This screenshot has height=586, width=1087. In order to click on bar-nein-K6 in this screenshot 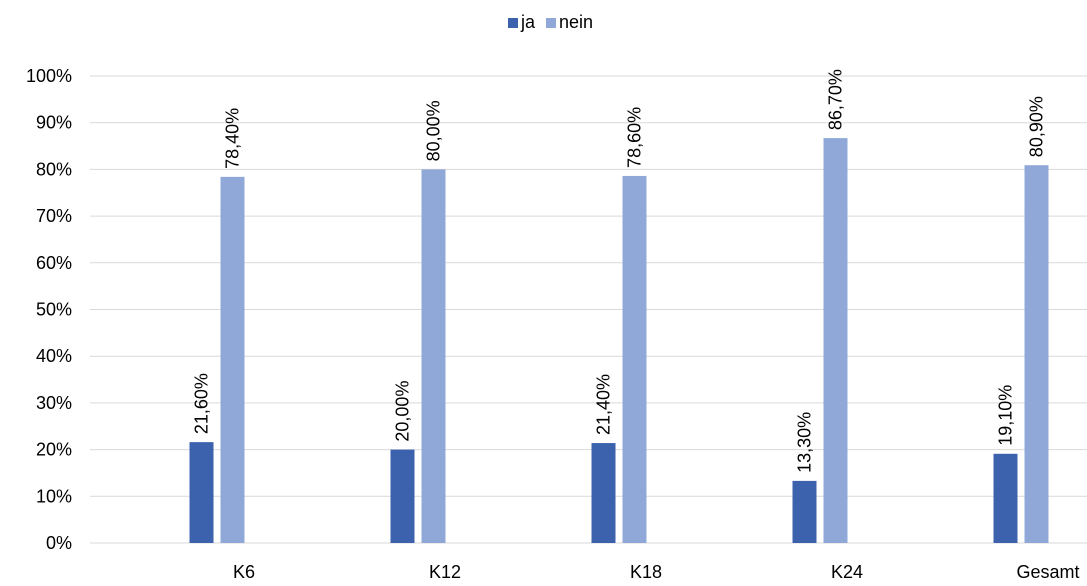, I will do `click(232, 359)`.